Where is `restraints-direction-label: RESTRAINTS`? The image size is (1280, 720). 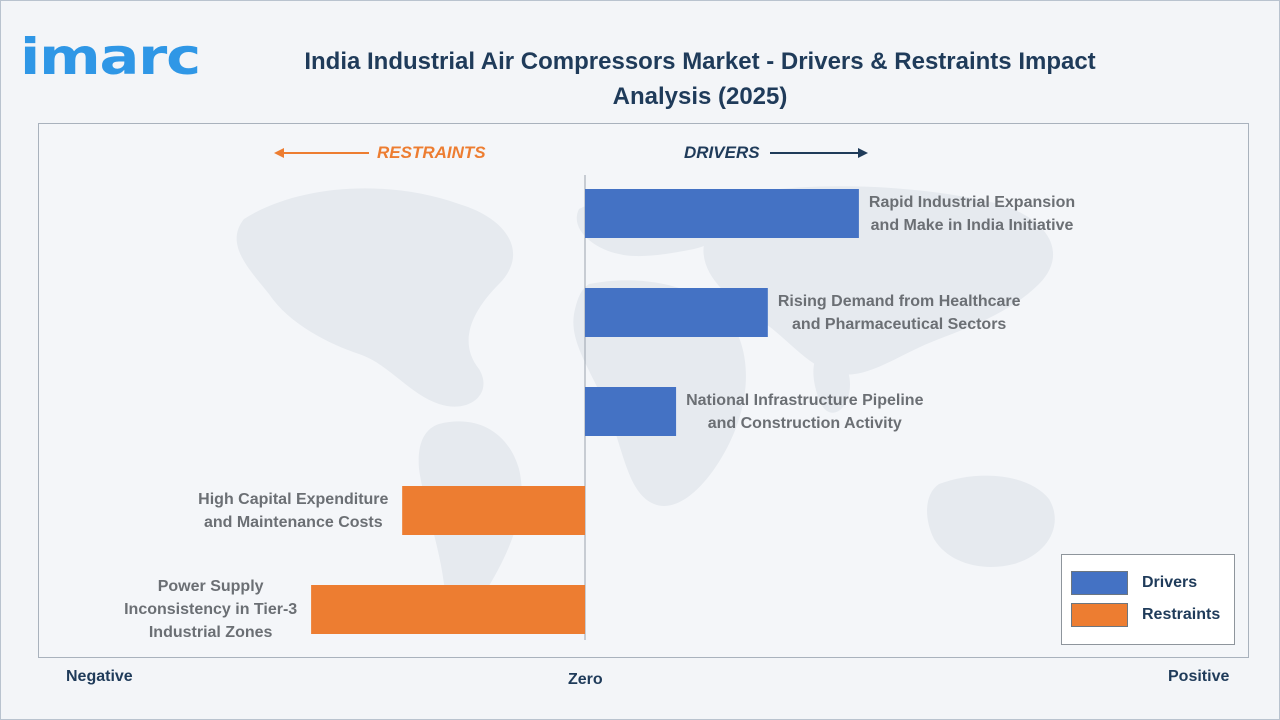 restraints-direction-label: RESTRAINTS is located at coordinates (431, 152).